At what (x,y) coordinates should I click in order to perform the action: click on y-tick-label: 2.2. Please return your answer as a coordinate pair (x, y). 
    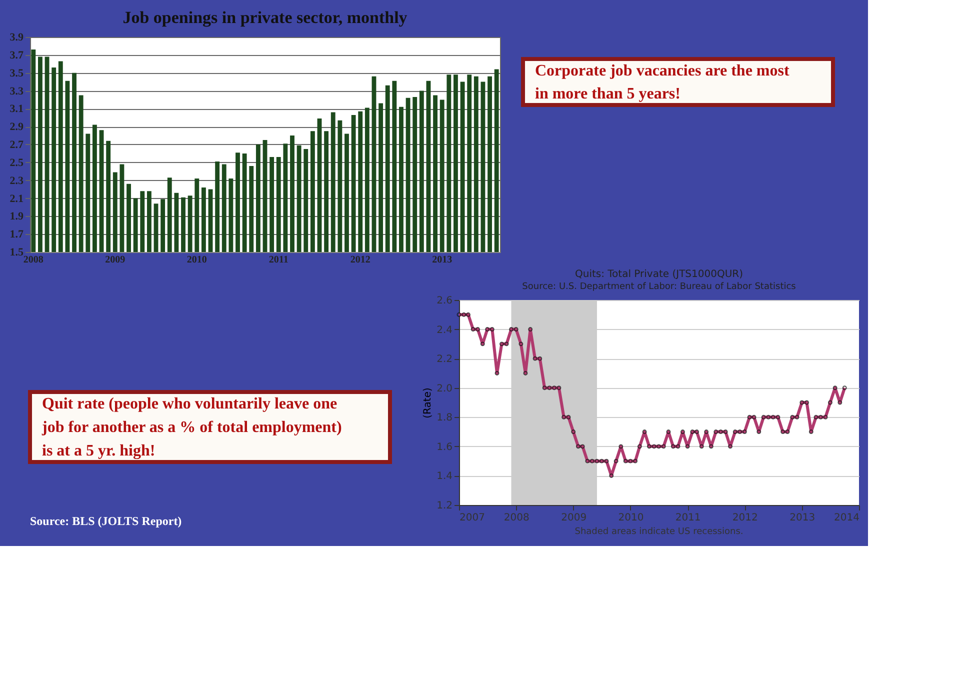
    Looking at the image, I should click on (444, 360).